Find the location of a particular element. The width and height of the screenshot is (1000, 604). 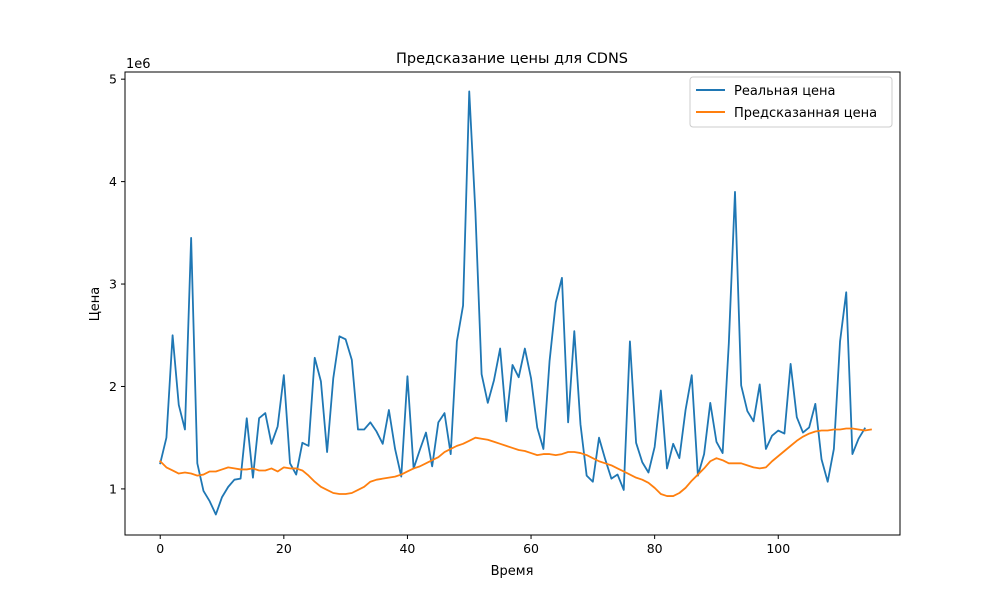

y-tick-label: 4 is located at coordinates (113, 181).